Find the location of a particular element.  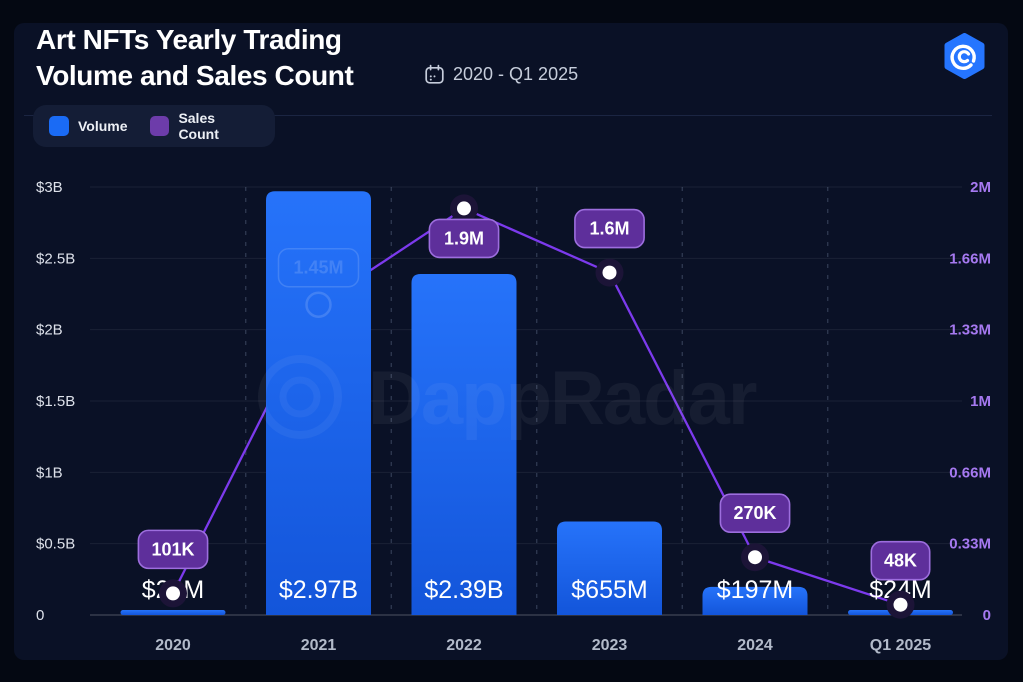

x-axis-label-2022: 2022 is located at coordinates (464, 645).